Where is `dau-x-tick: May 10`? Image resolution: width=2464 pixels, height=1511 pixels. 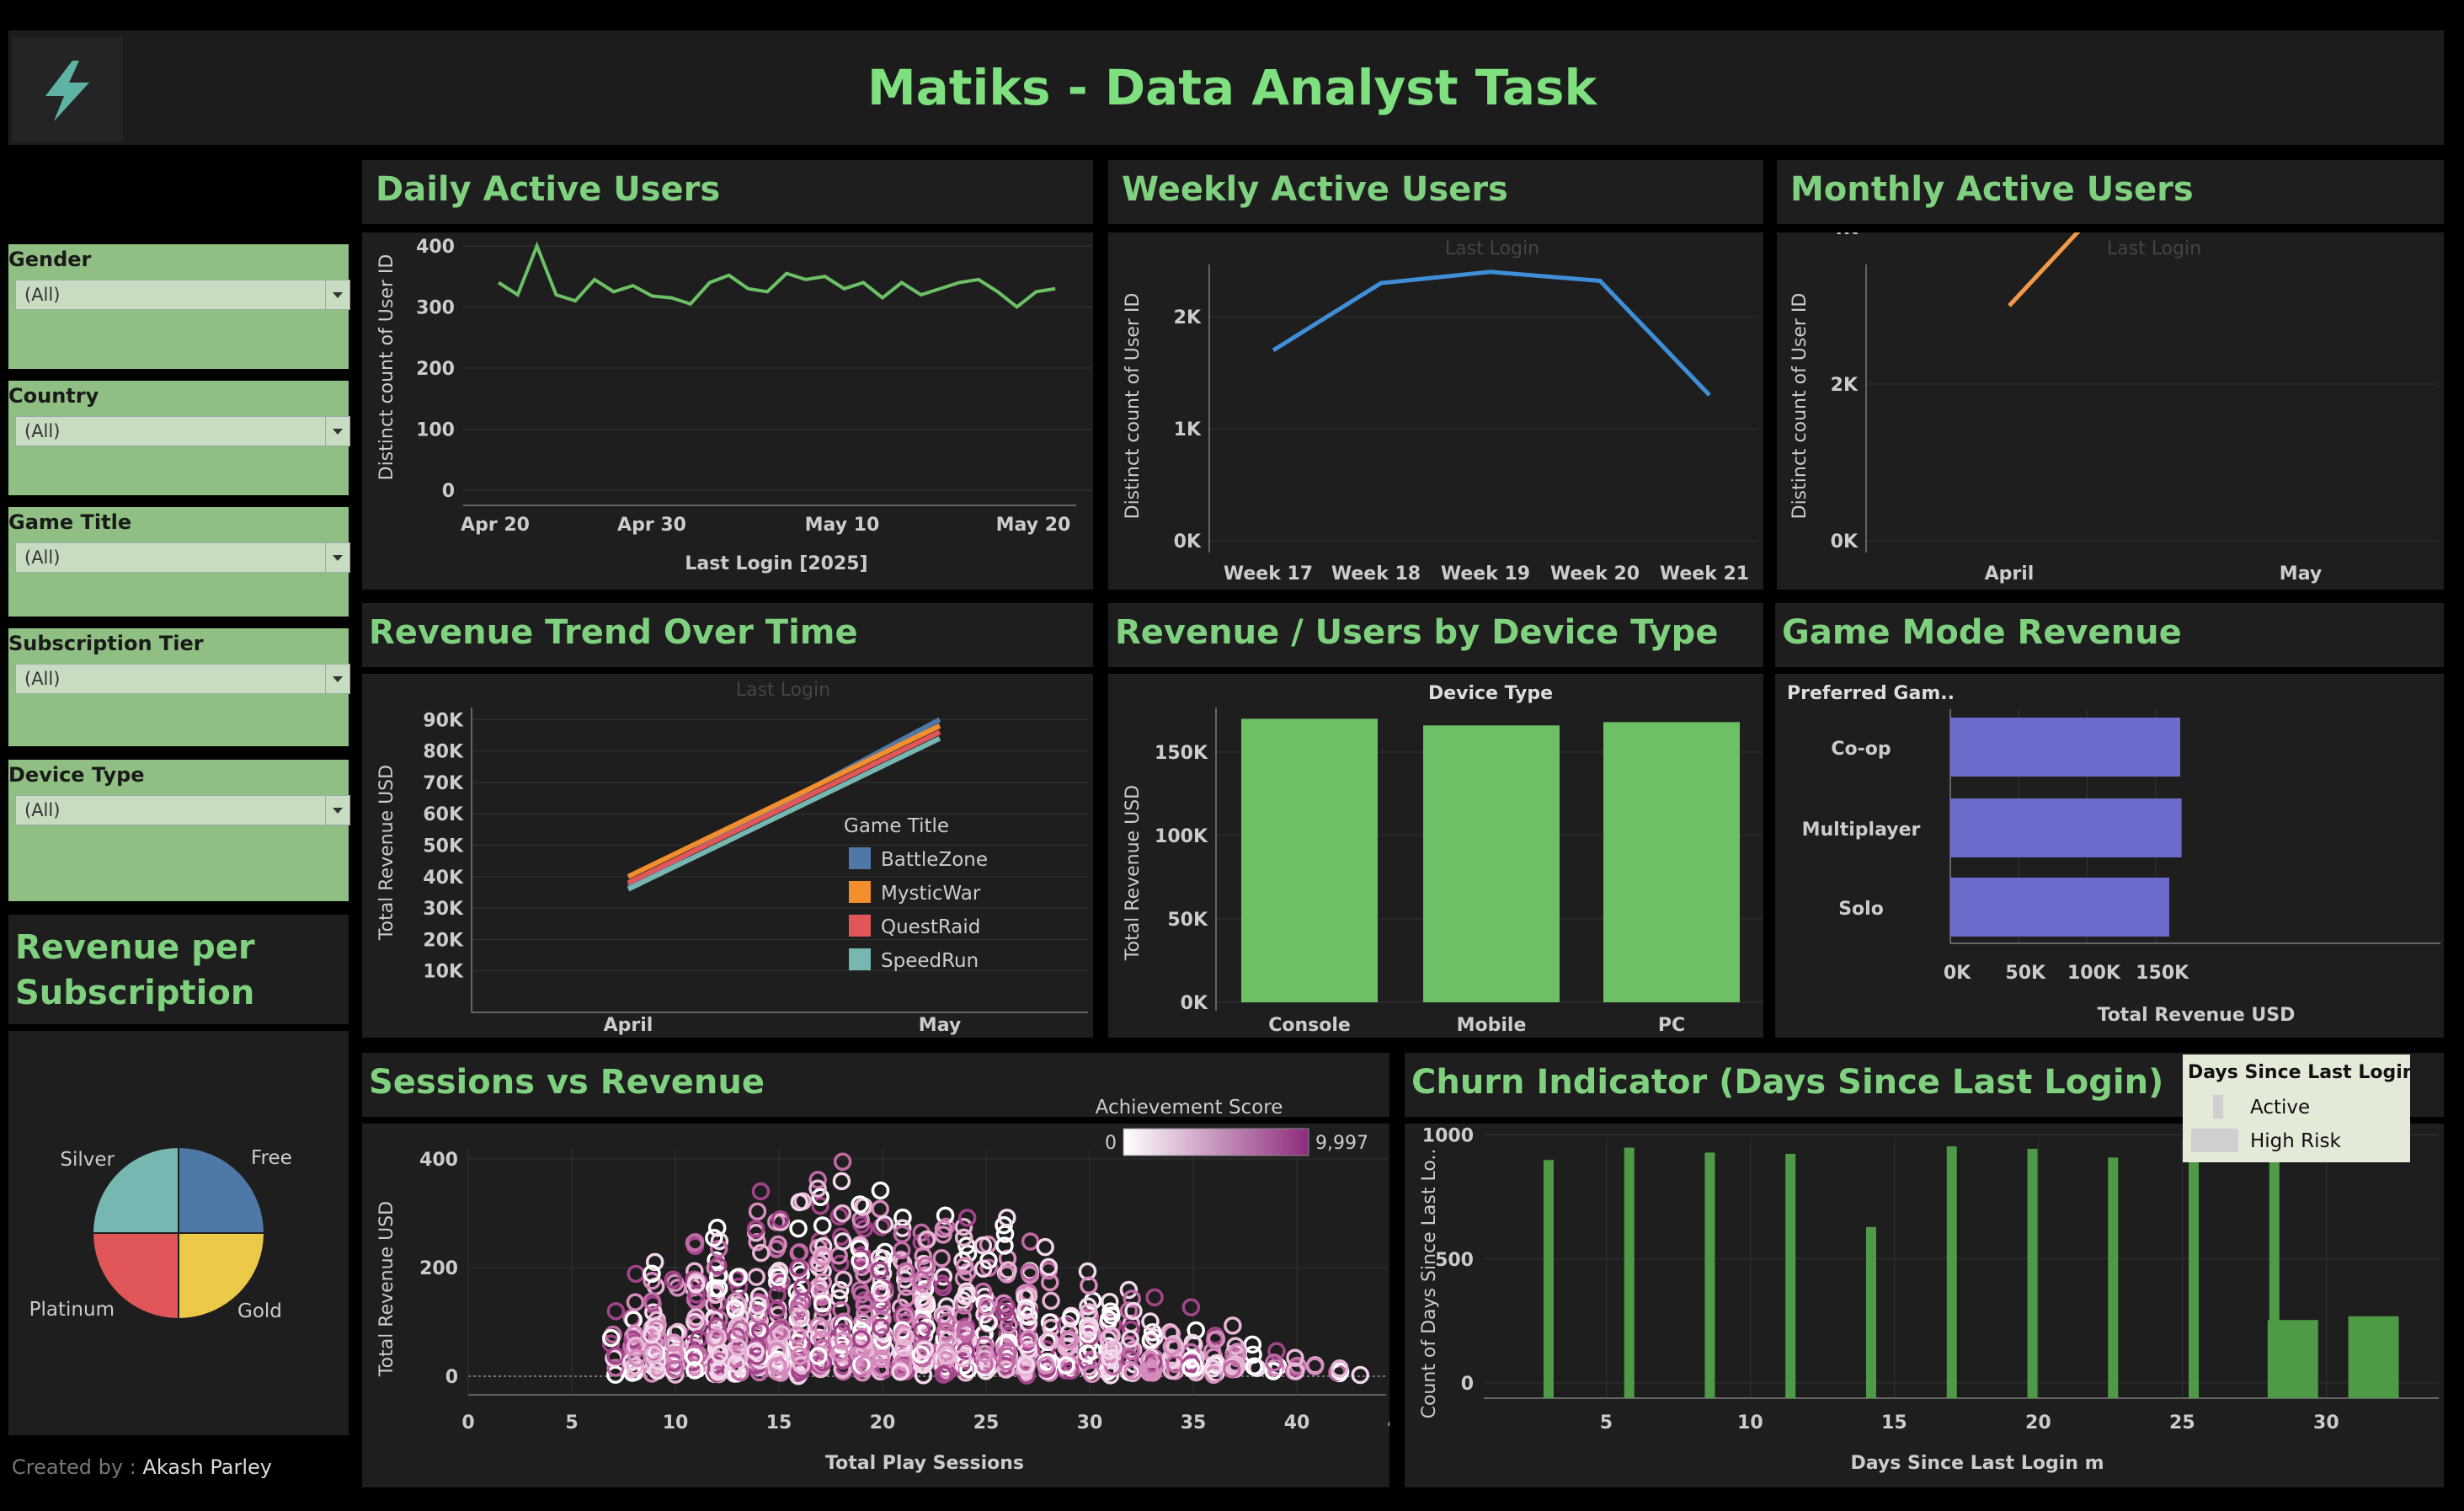
dau-x-tick: May 10 is located at coordinates (842, 525).